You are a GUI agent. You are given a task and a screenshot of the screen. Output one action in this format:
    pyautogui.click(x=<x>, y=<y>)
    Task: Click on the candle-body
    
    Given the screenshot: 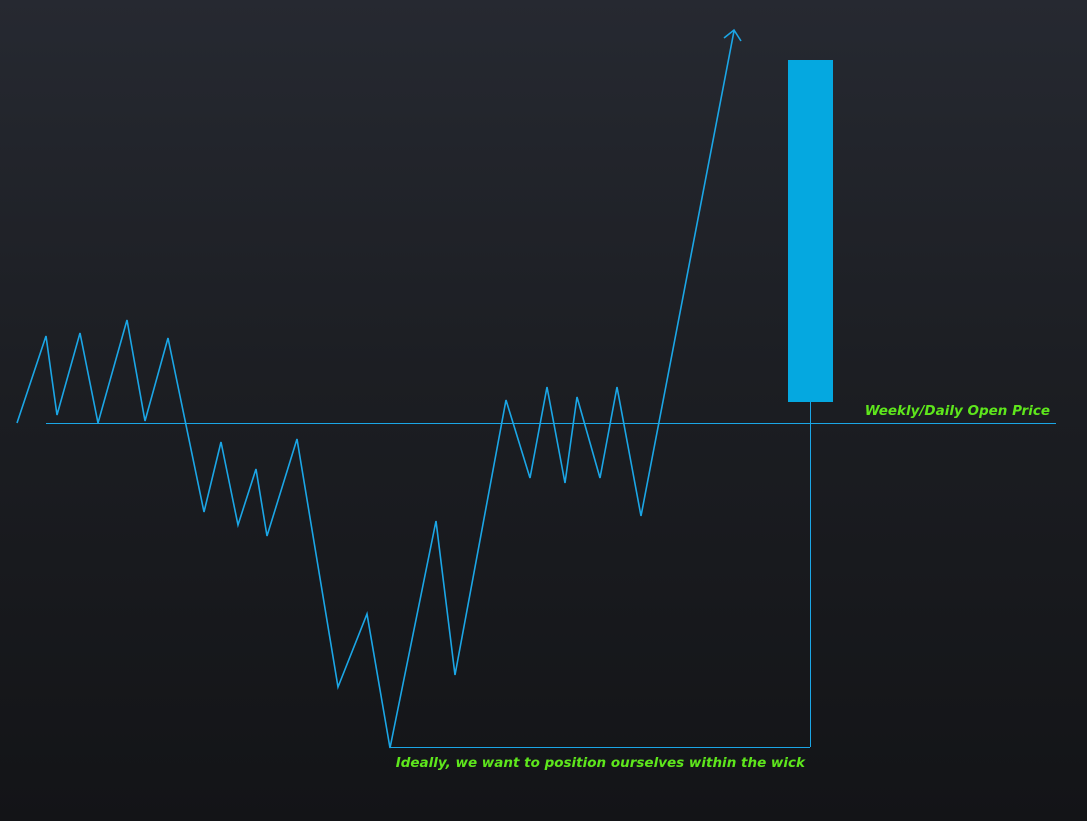 What is the action you would take?
    pyautogui.click(x=810, y=231)
    